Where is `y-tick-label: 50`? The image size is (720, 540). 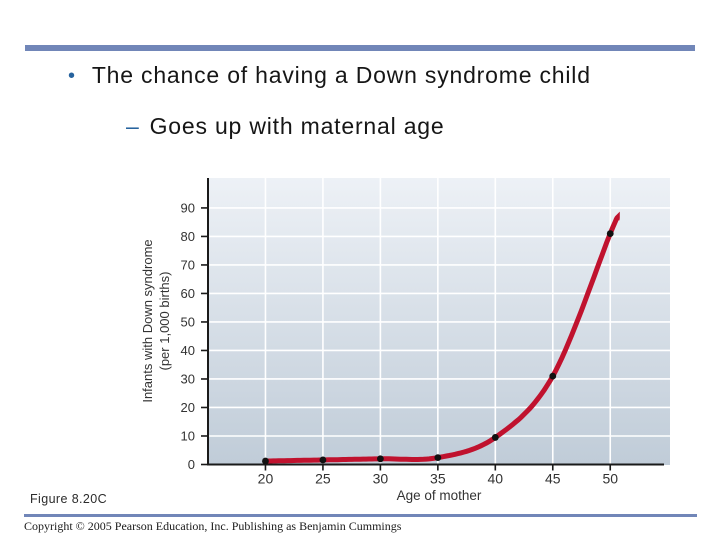 y-tick-label: 50 is located at coordinates (188, 321).